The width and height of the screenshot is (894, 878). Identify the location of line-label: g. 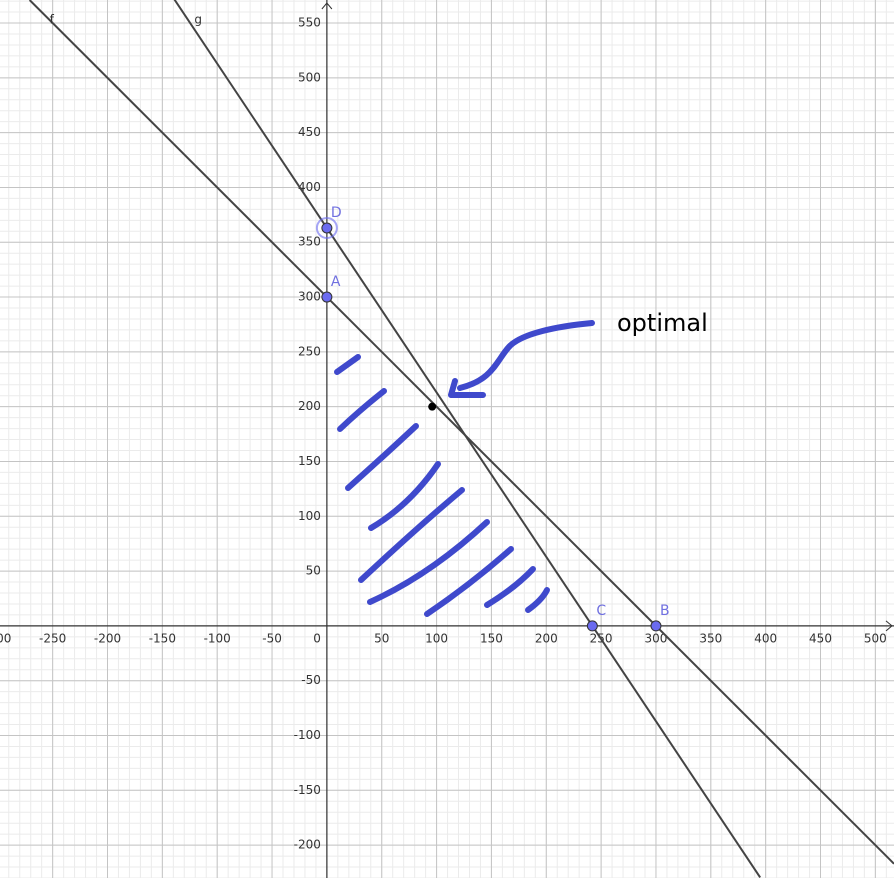
(198, 20).